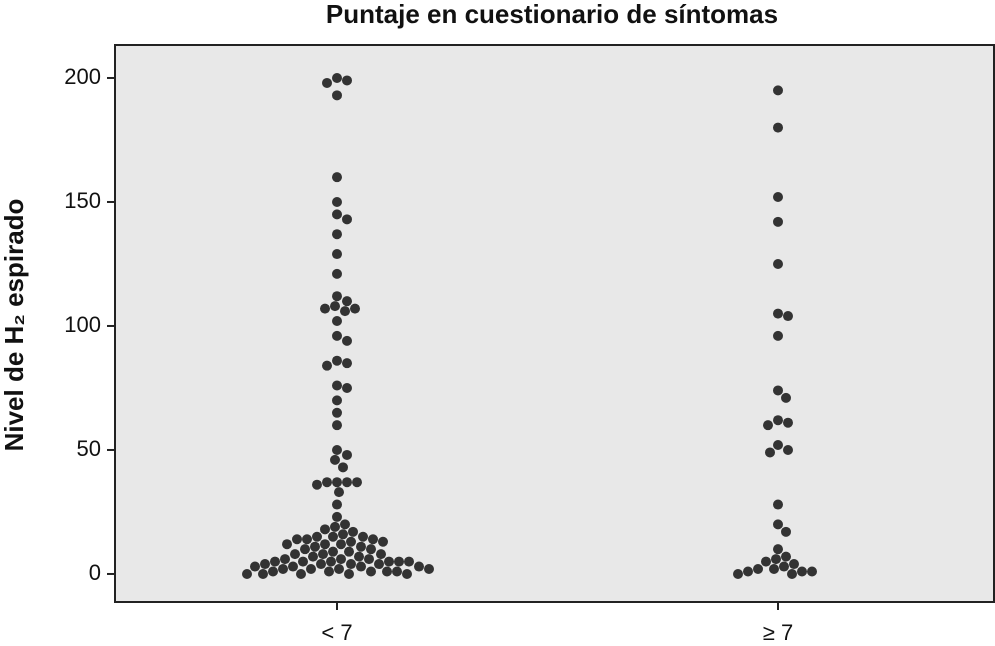 This screenshot has height=646, width=995. Describe the element at coordinates (778, 632) in the screenshot. I see `x-tick-label: ≥ 7` at that location.